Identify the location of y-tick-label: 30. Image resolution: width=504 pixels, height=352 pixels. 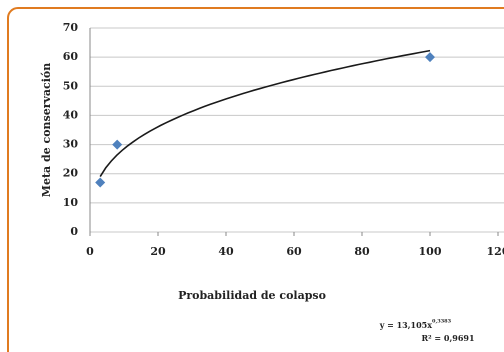
(71, 144).